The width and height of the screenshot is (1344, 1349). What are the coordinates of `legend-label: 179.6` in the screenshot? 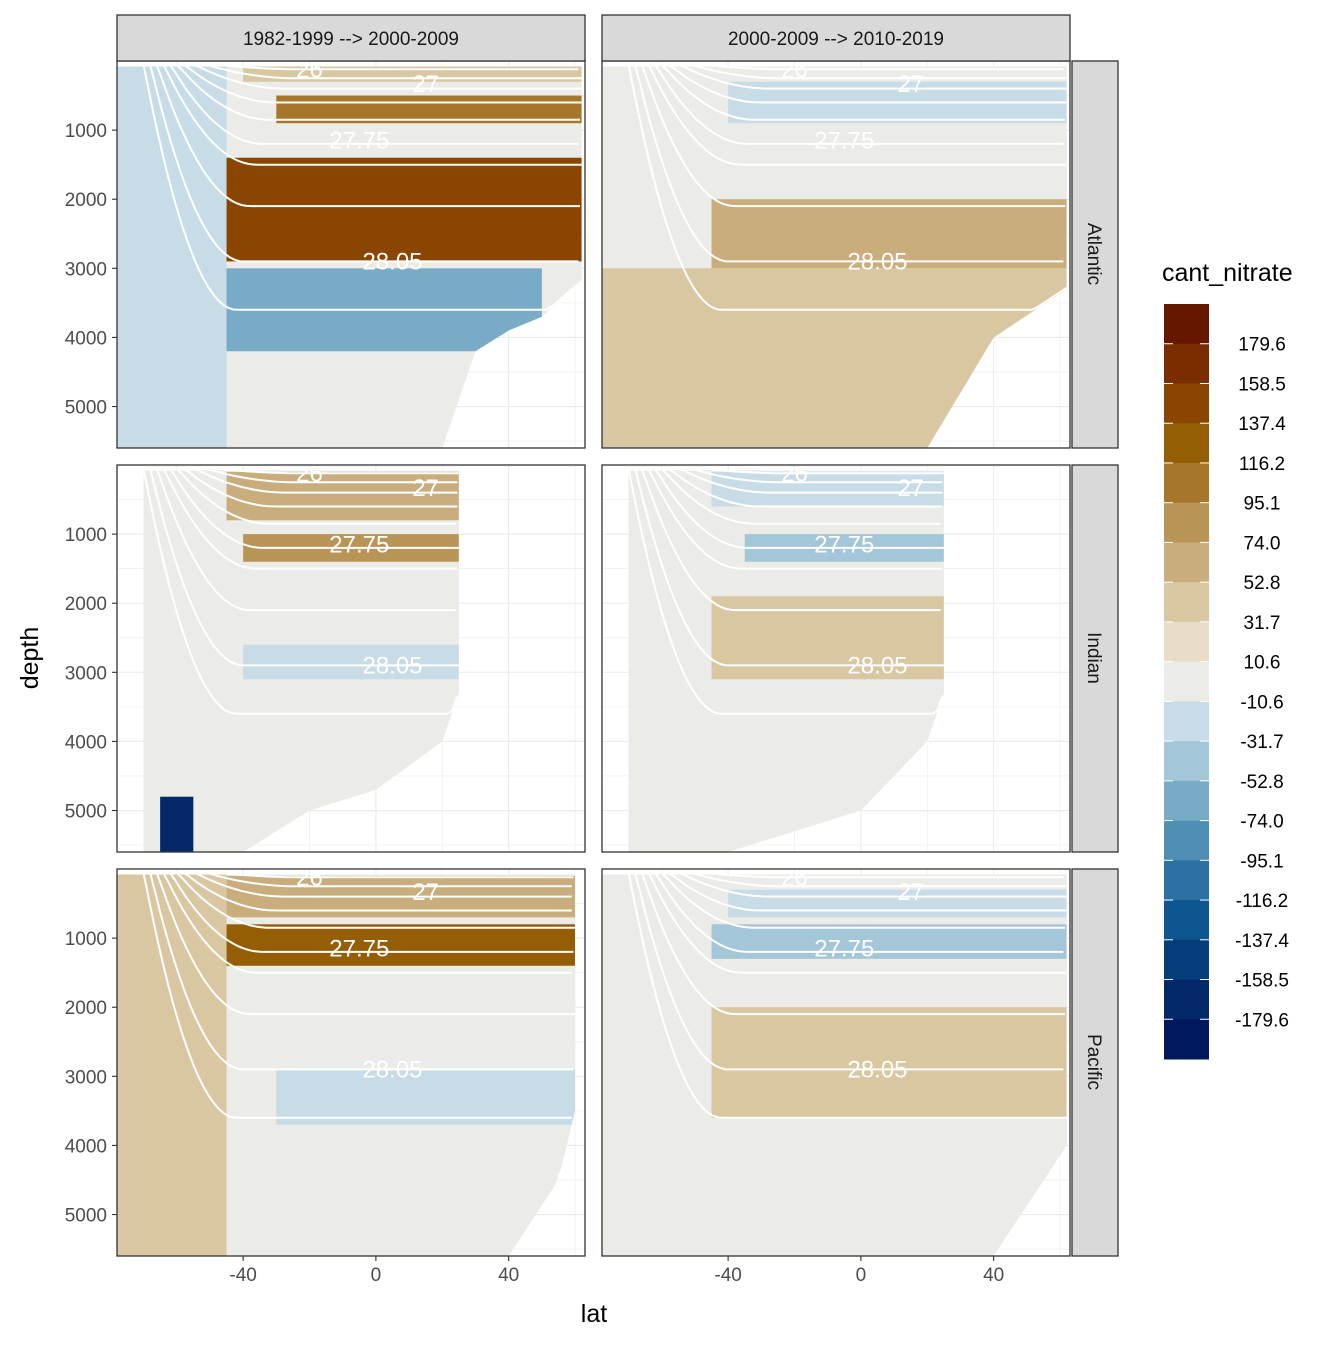 It's located at (1262, 345).